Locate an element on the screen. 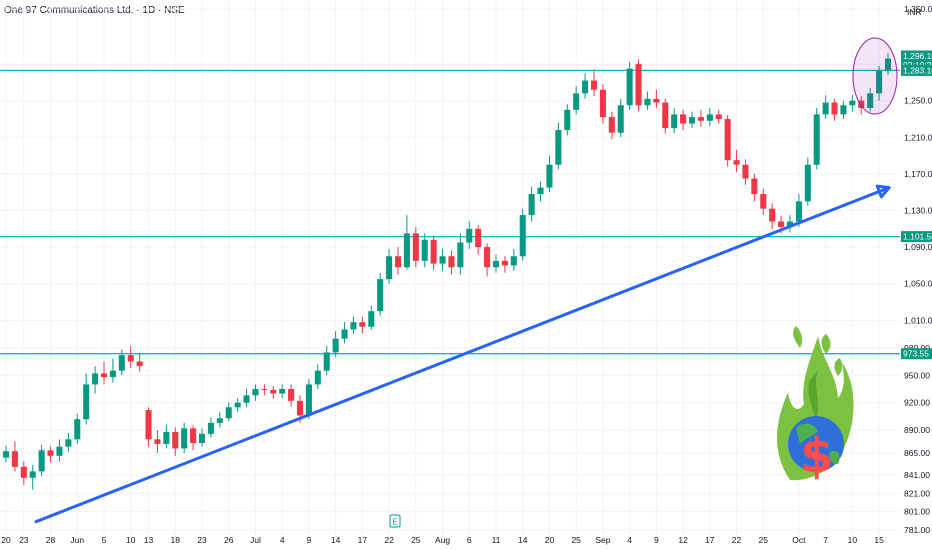 The height and width of the screenshot is (550, 932). highlight-circle is located at coordinates (875, 76).